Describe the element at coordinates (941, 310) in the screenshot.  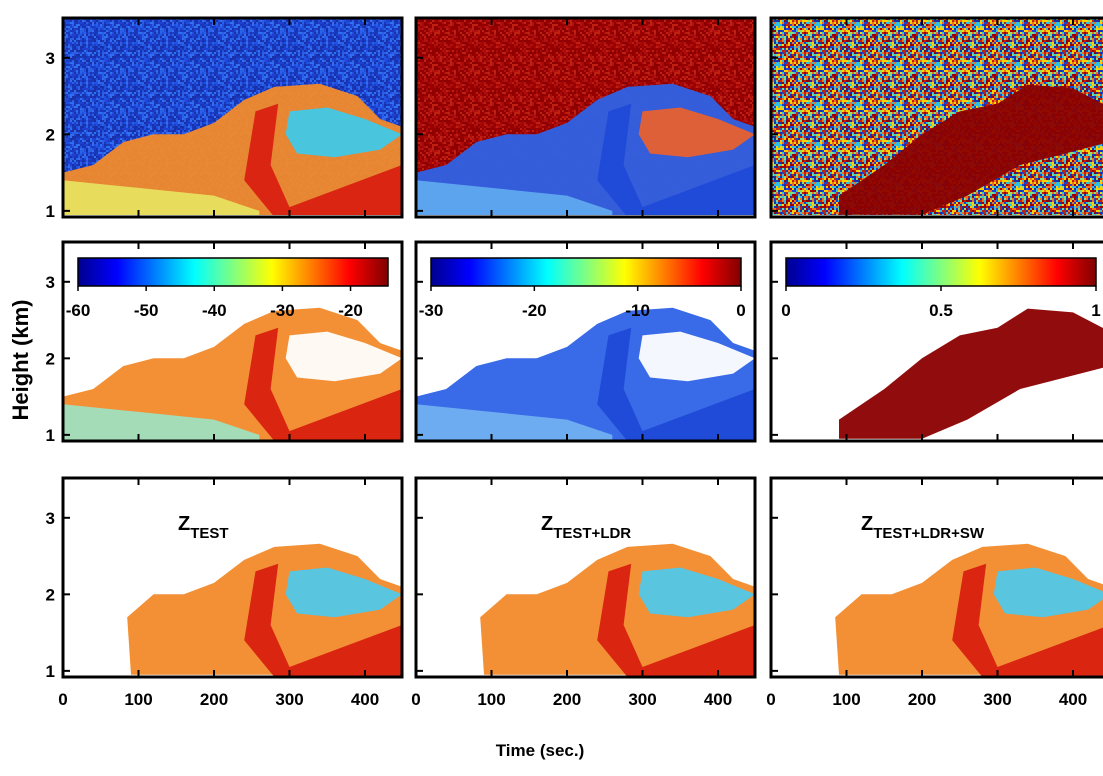
I see `colorbar-tick-label: 0.5` at that location.